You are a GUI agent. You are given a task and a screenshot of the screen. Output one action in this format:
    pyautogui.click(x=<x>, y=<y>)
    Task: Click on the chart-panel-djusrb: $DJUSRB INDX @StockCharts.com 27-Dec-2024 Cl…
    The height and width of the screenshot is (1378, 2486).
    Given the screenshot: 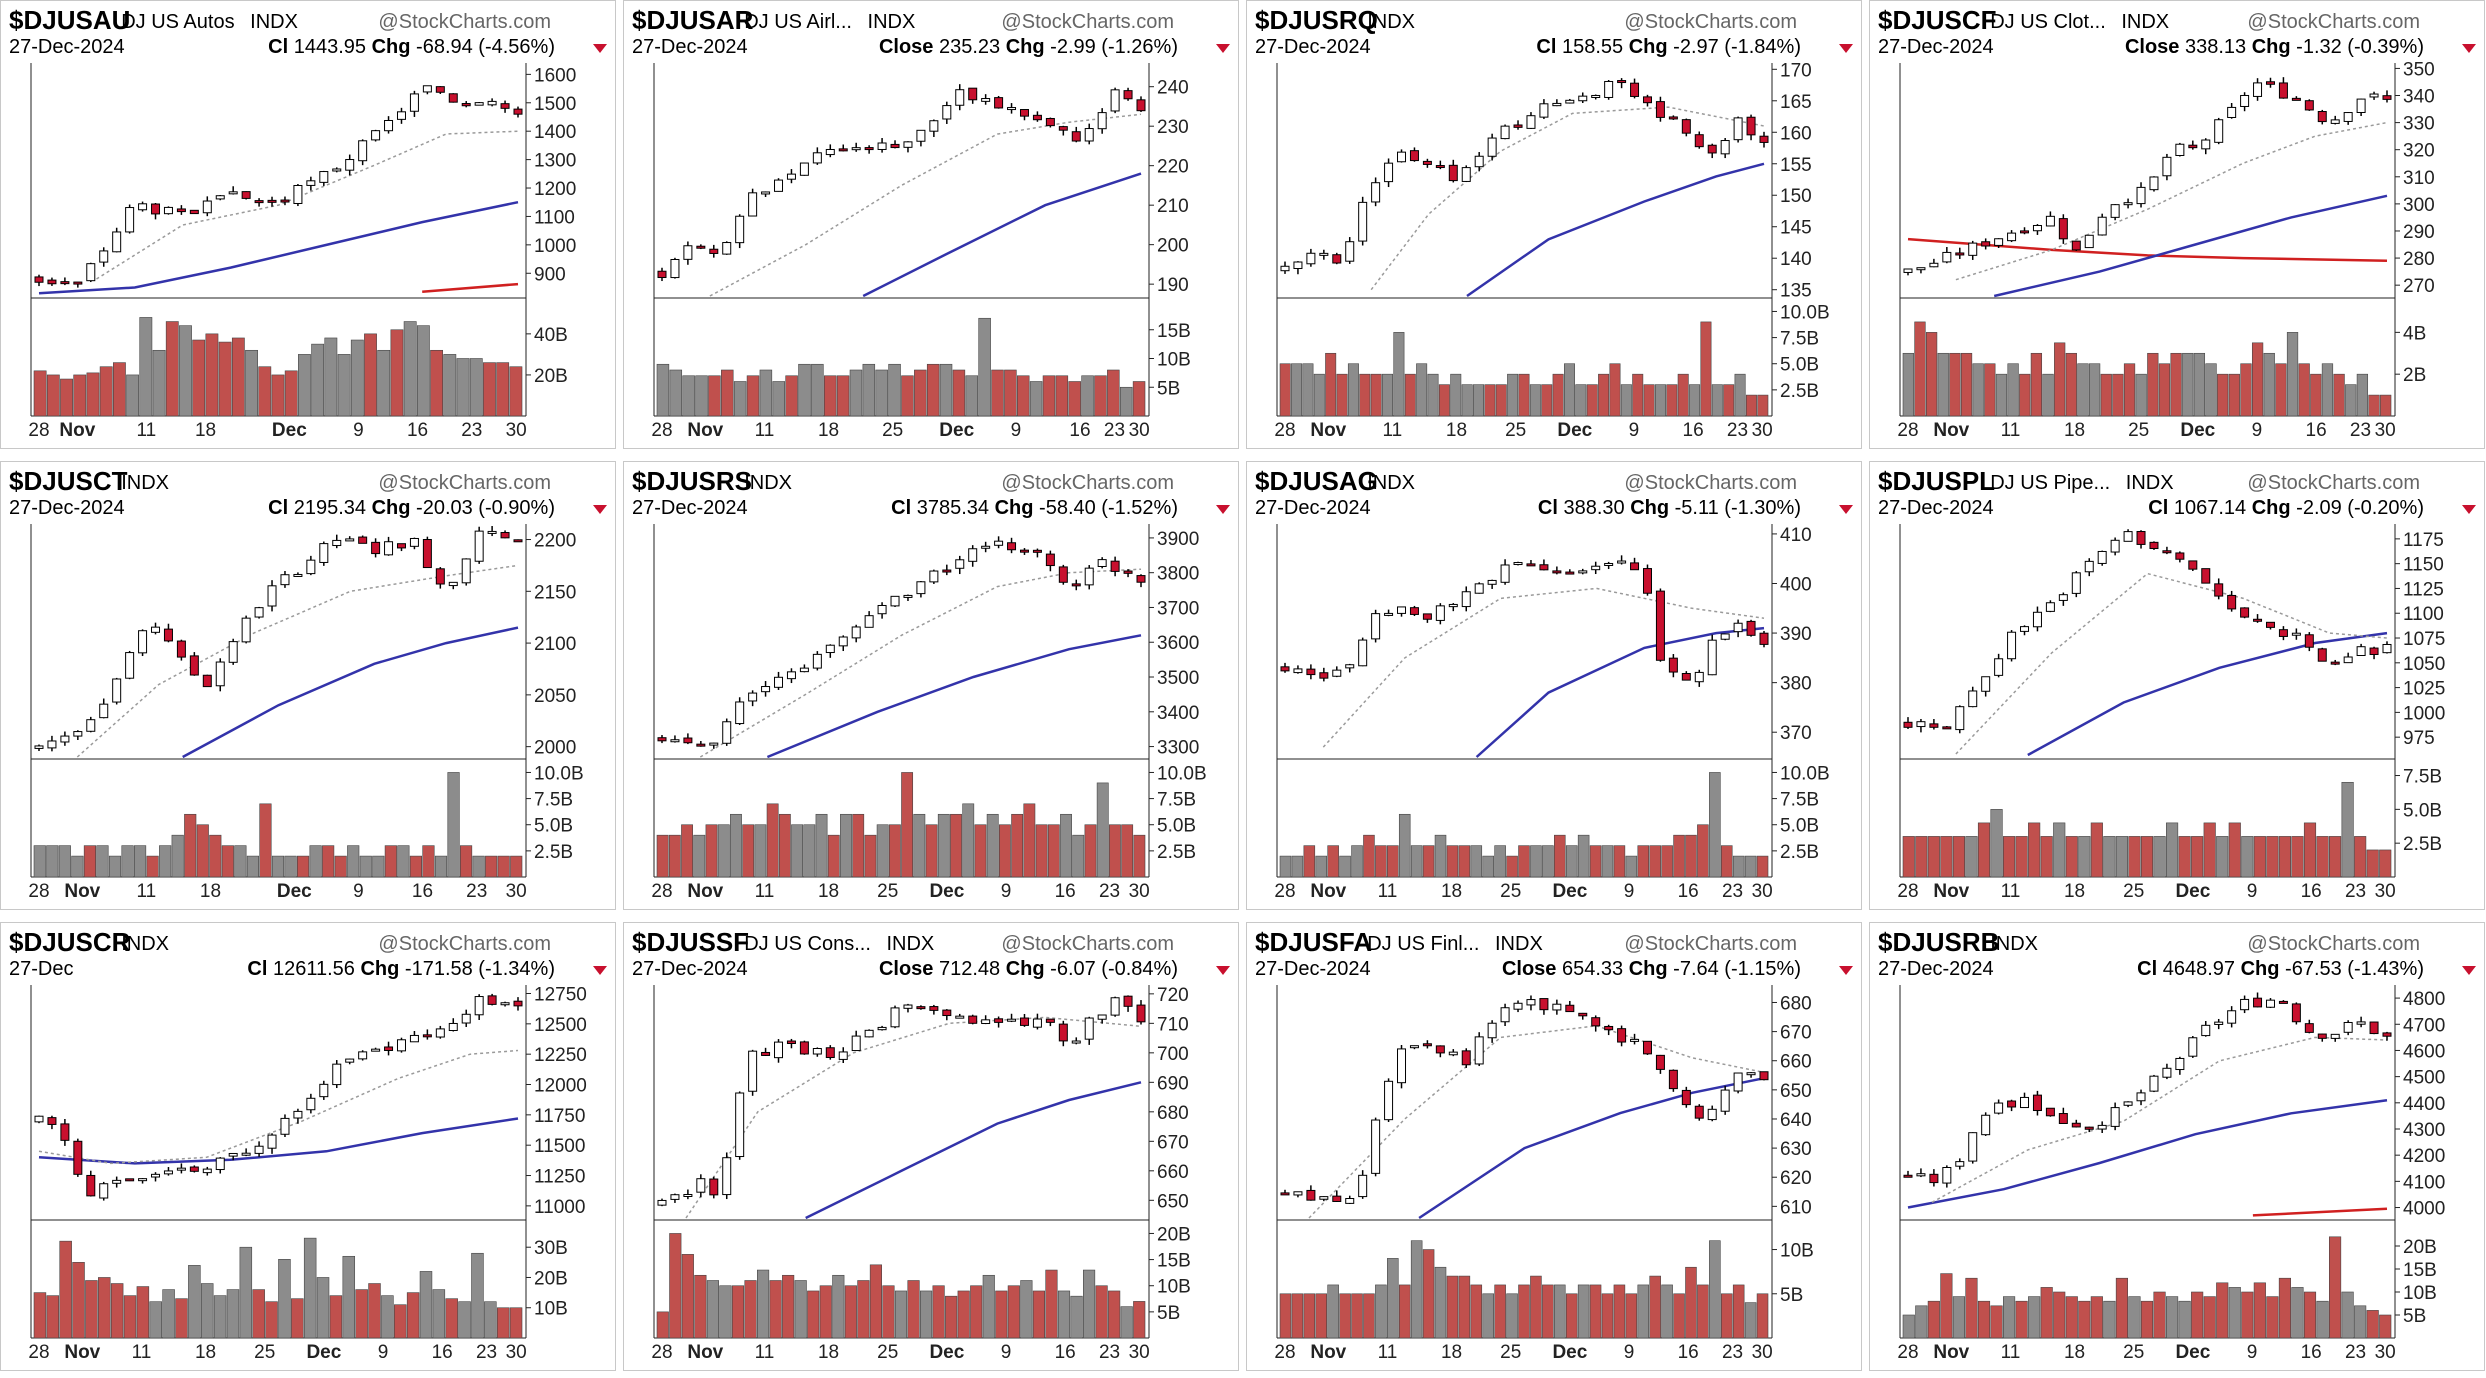 What is the action you would take?
    pyautogui.click(x=2177, y=1146)
    